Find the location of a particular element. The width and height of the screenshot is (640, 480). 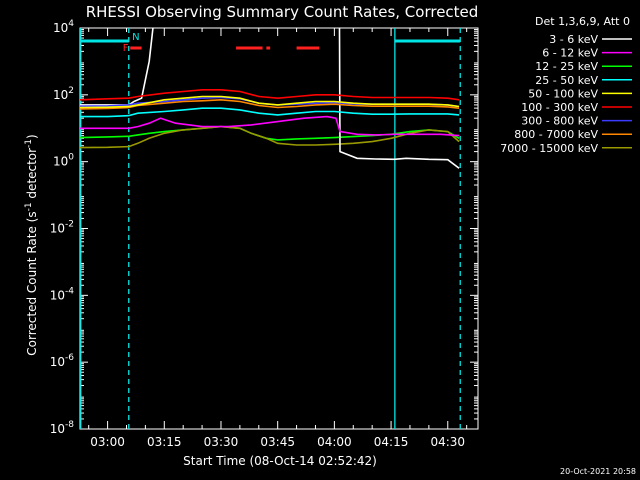

x-tick-label: 03:30 is located at coordinates (221, 442).